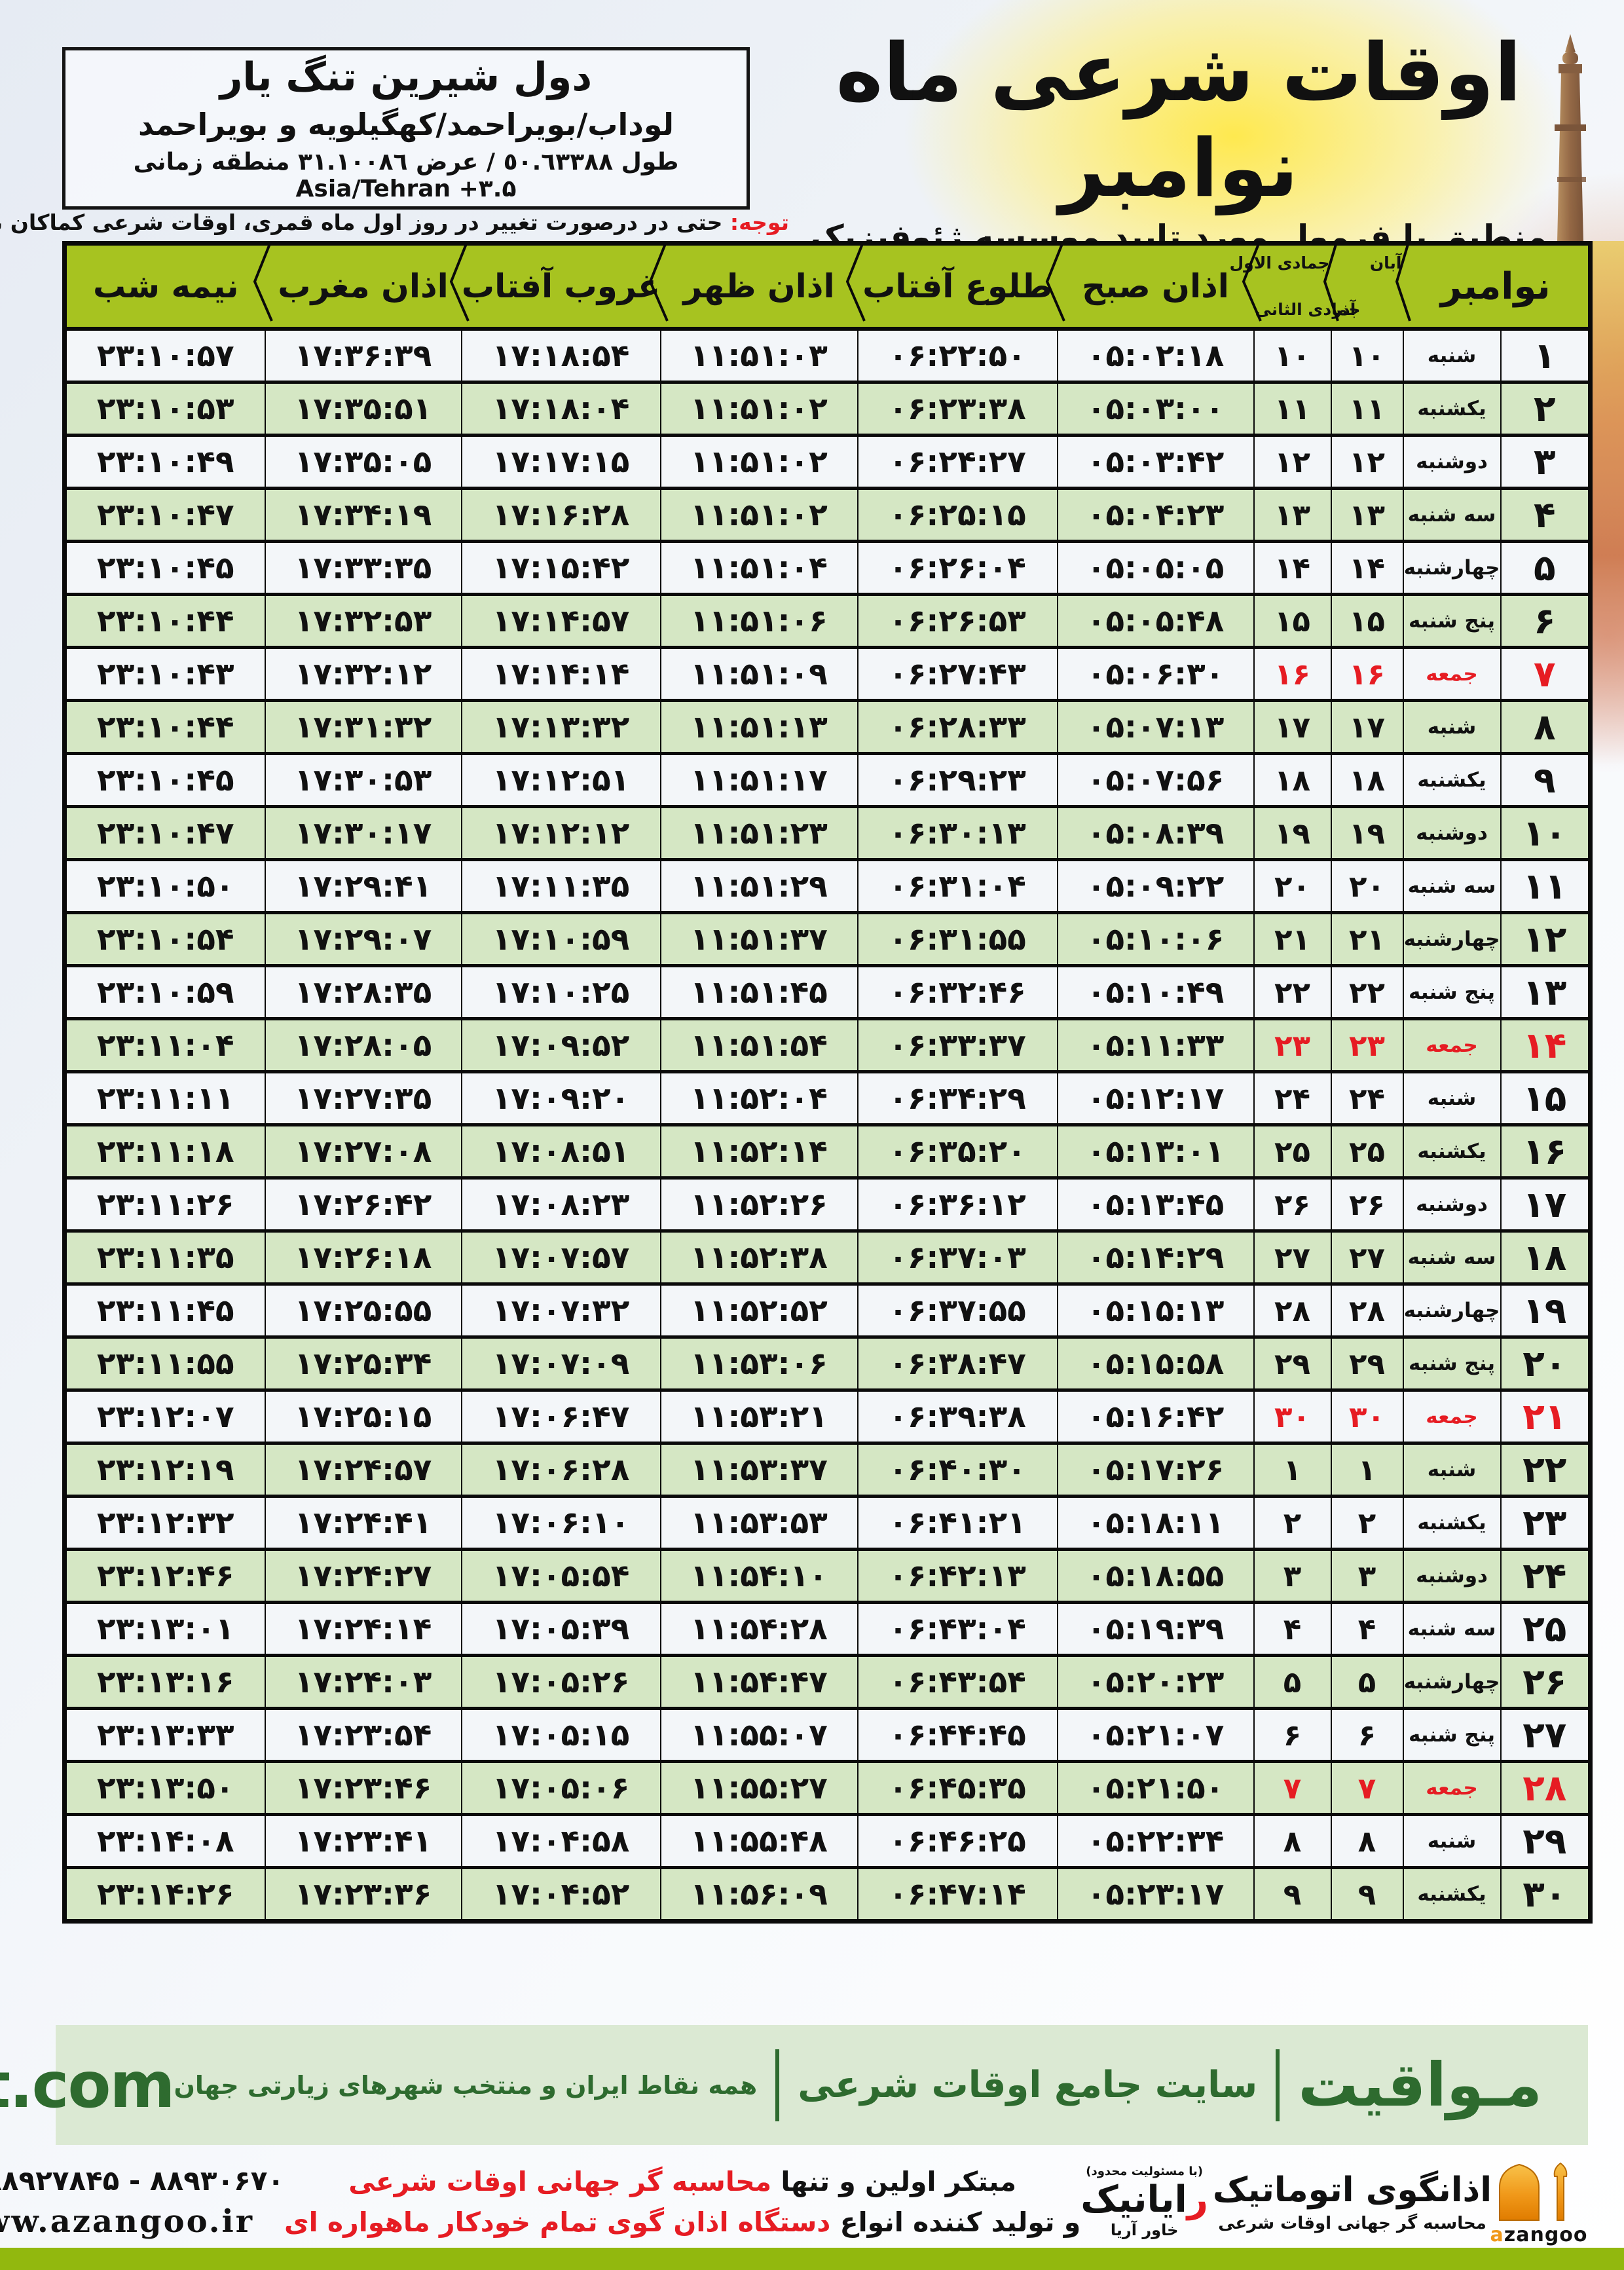  What do you see at coordinates (957, 1256) in the screenshot?
I see `cell-sunrise: ۰۶:۳۷:۰۳` at bounding box center [957, 1256].